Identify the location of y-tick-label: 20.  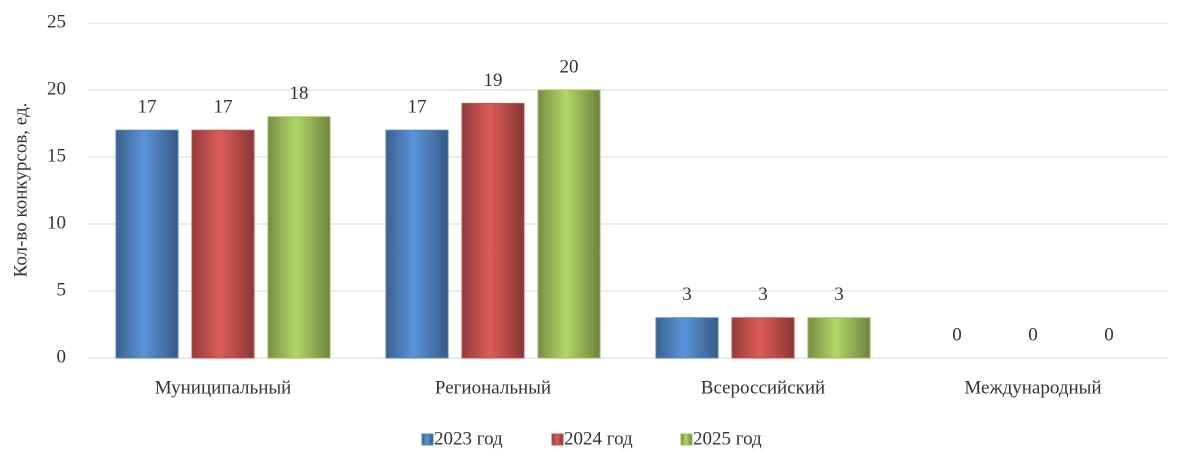
(56, 88).